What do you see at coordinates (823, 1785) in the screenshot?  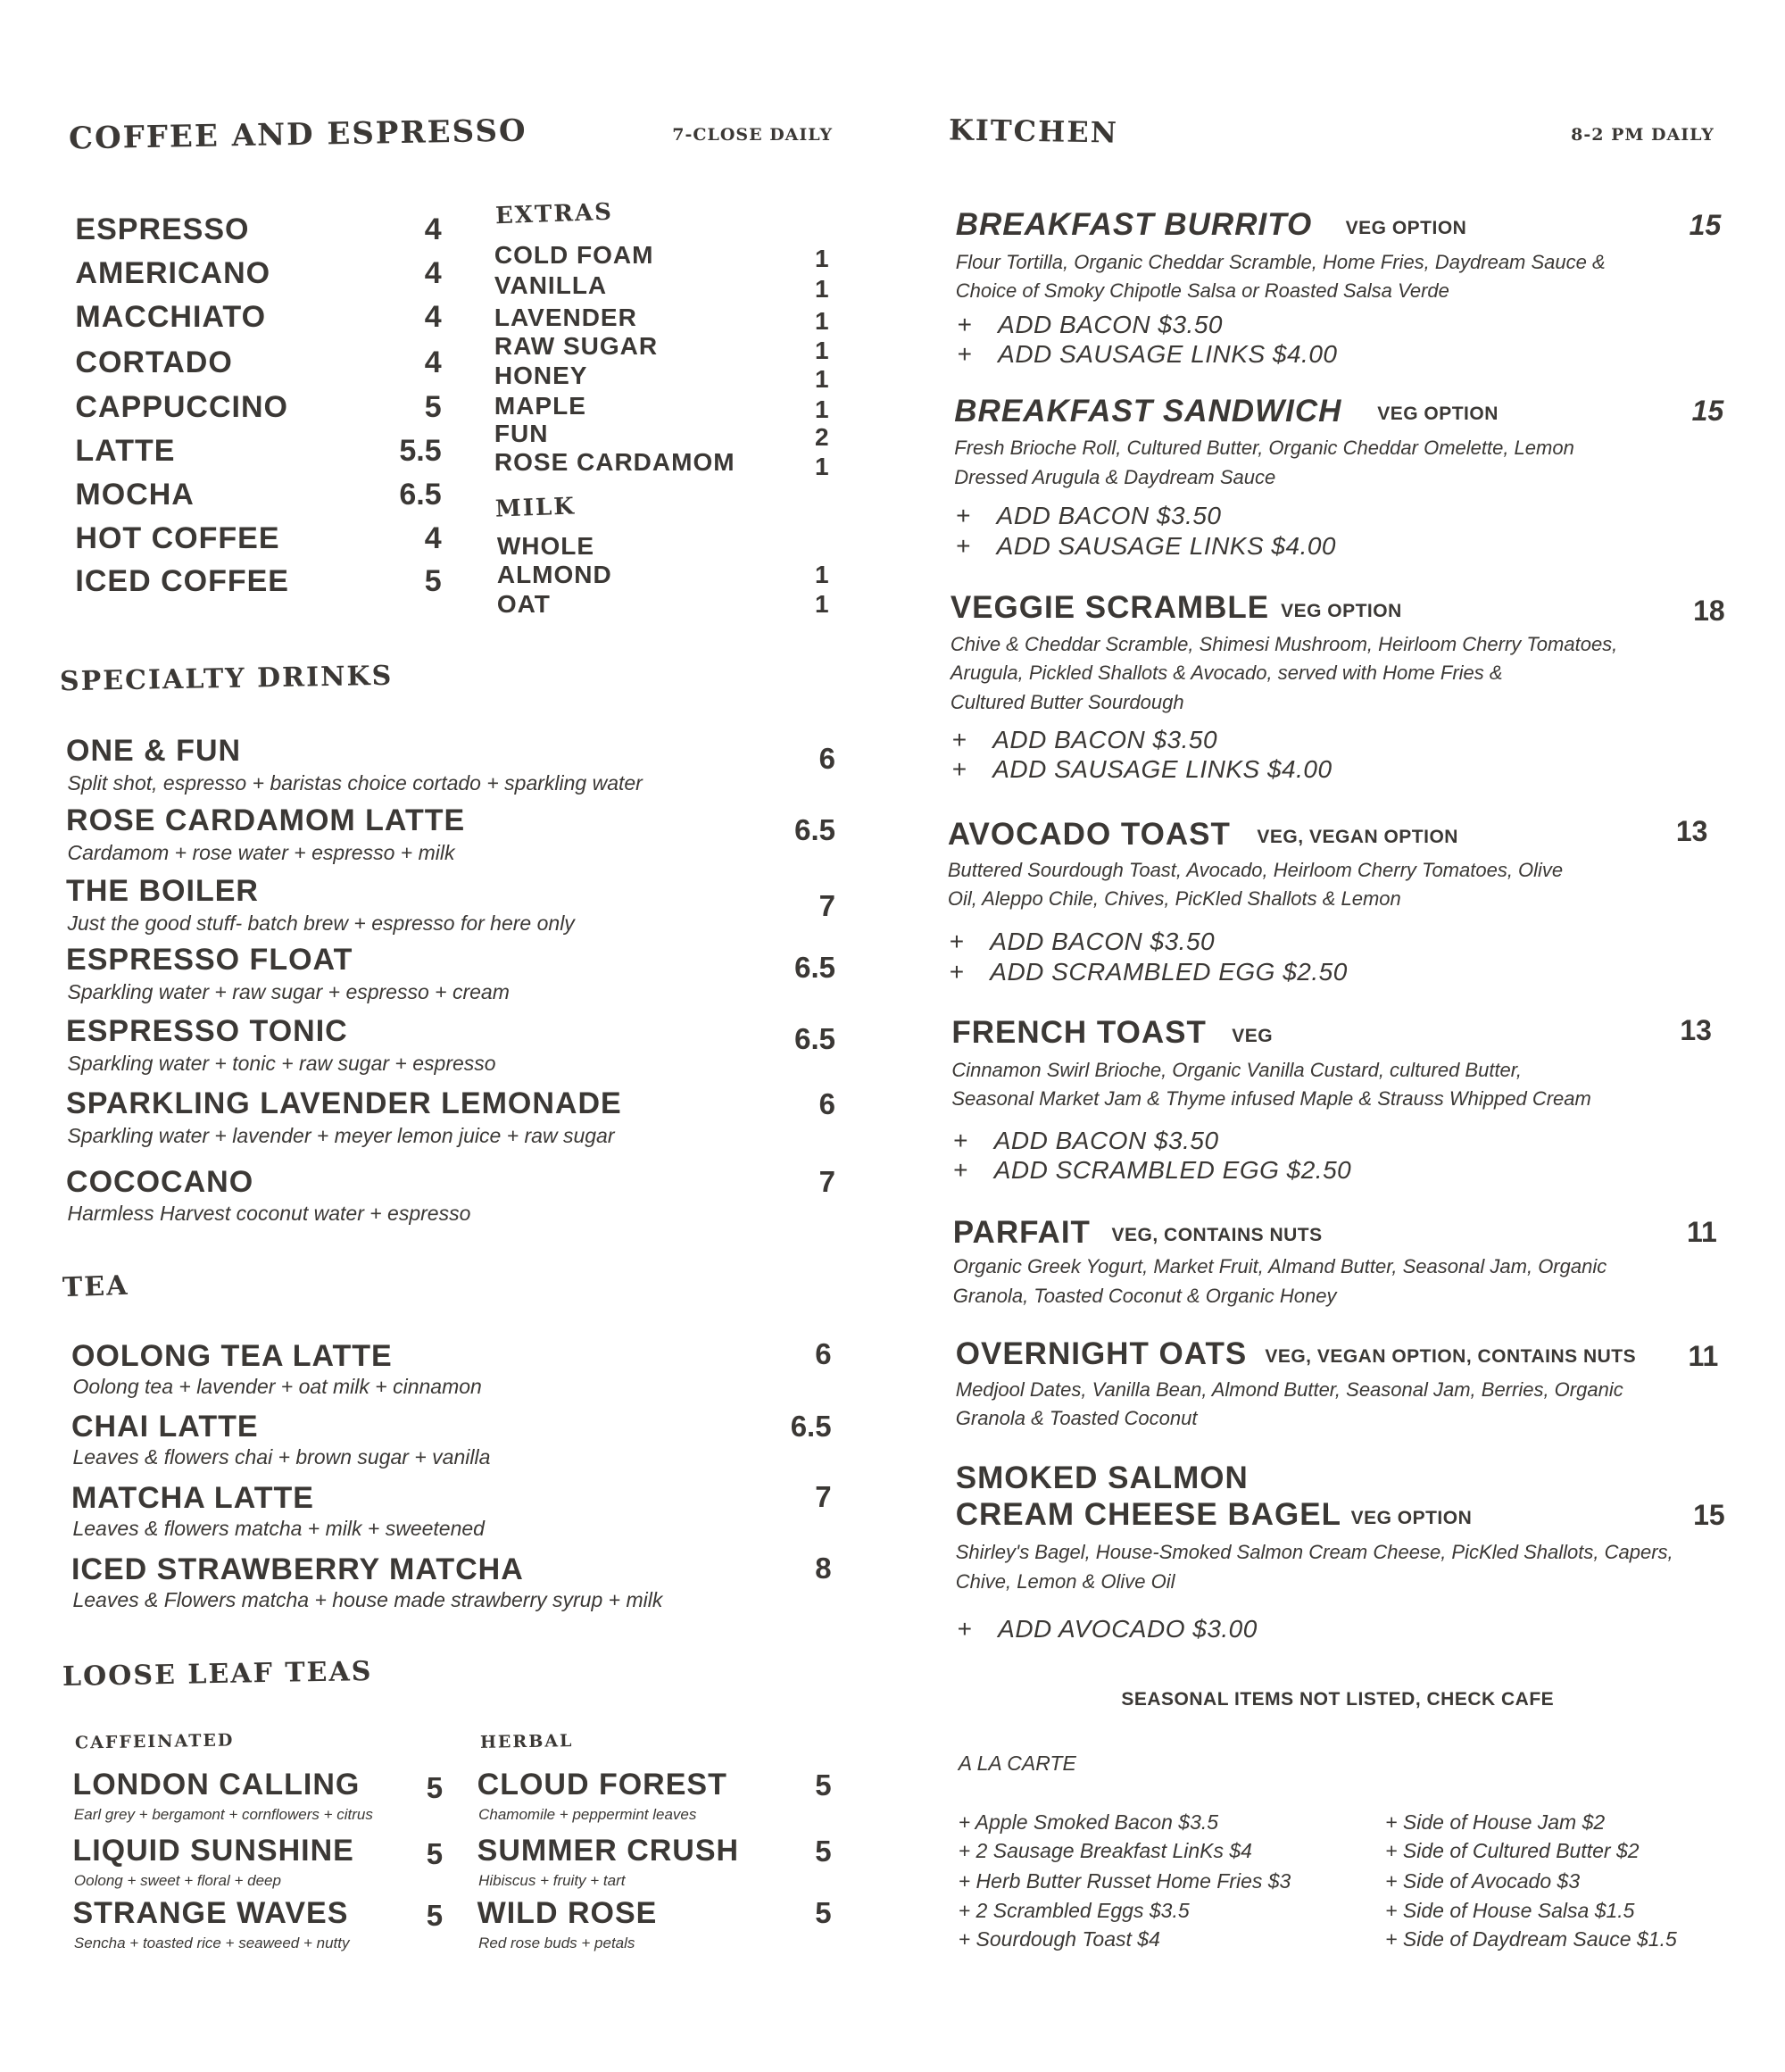 I see `loose-tea-price: 5` at bounding box center [823, 1785].